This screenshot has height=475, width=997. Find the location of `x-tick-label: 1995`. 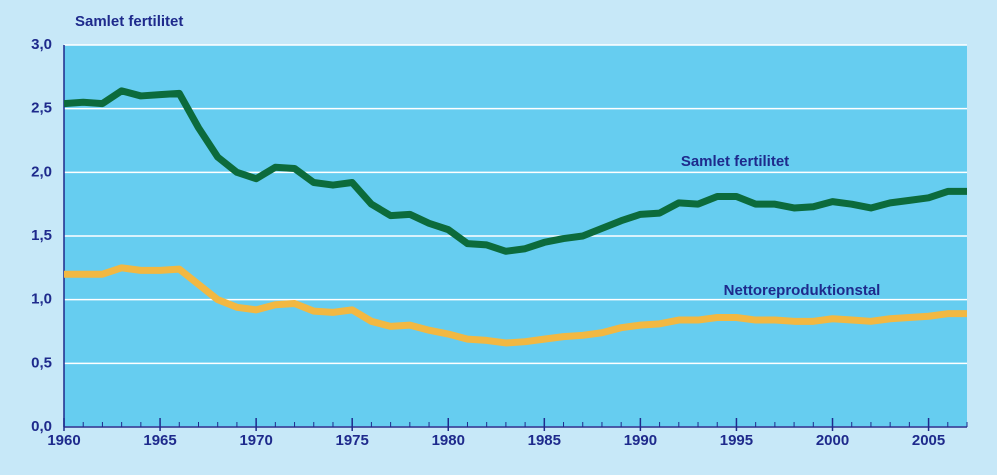

x-tick-label: 1995 is located at coordinates (736, 440).